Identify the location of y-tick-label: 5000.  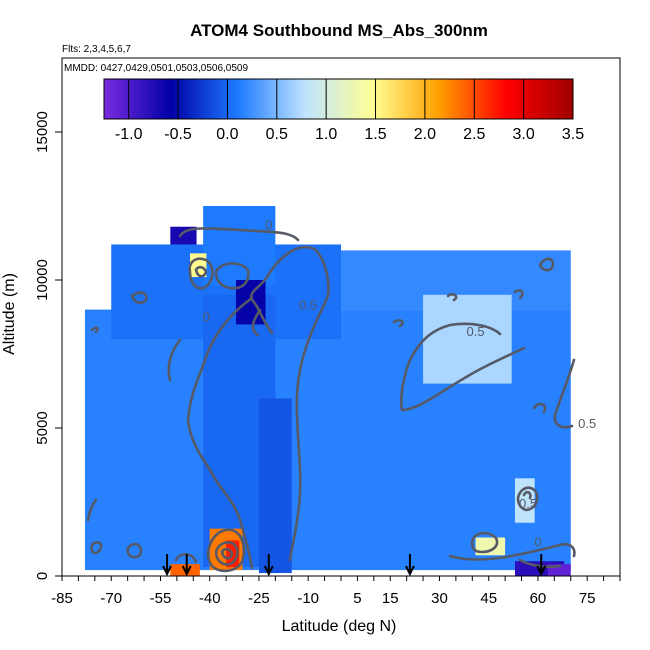
(42, 427).